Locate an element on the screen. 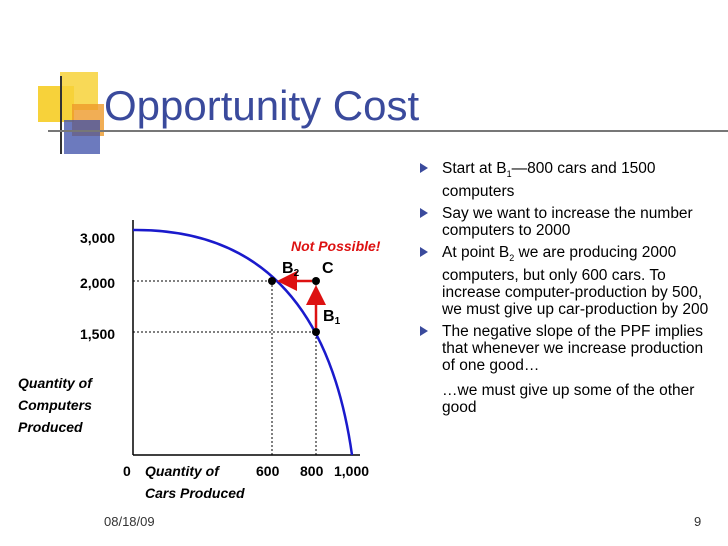 This screenshot has width=728, height=546. sub-bullet-item: …we must give up some of the other good is located at coordinates (566, 399).